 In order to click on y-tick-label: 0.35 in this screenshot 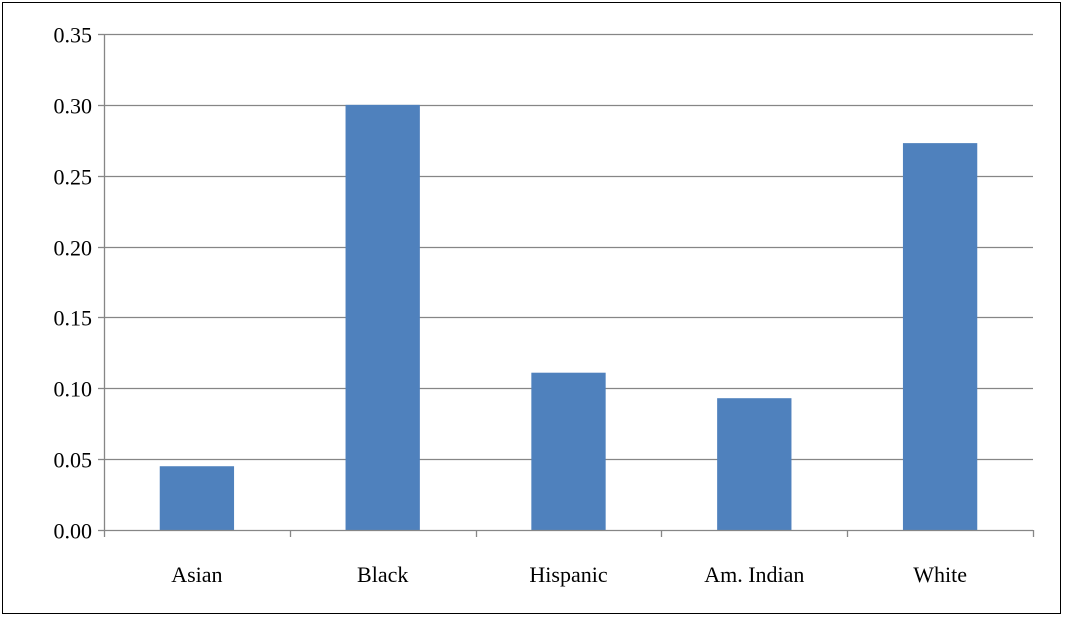, I will do `click(73, 35)`.